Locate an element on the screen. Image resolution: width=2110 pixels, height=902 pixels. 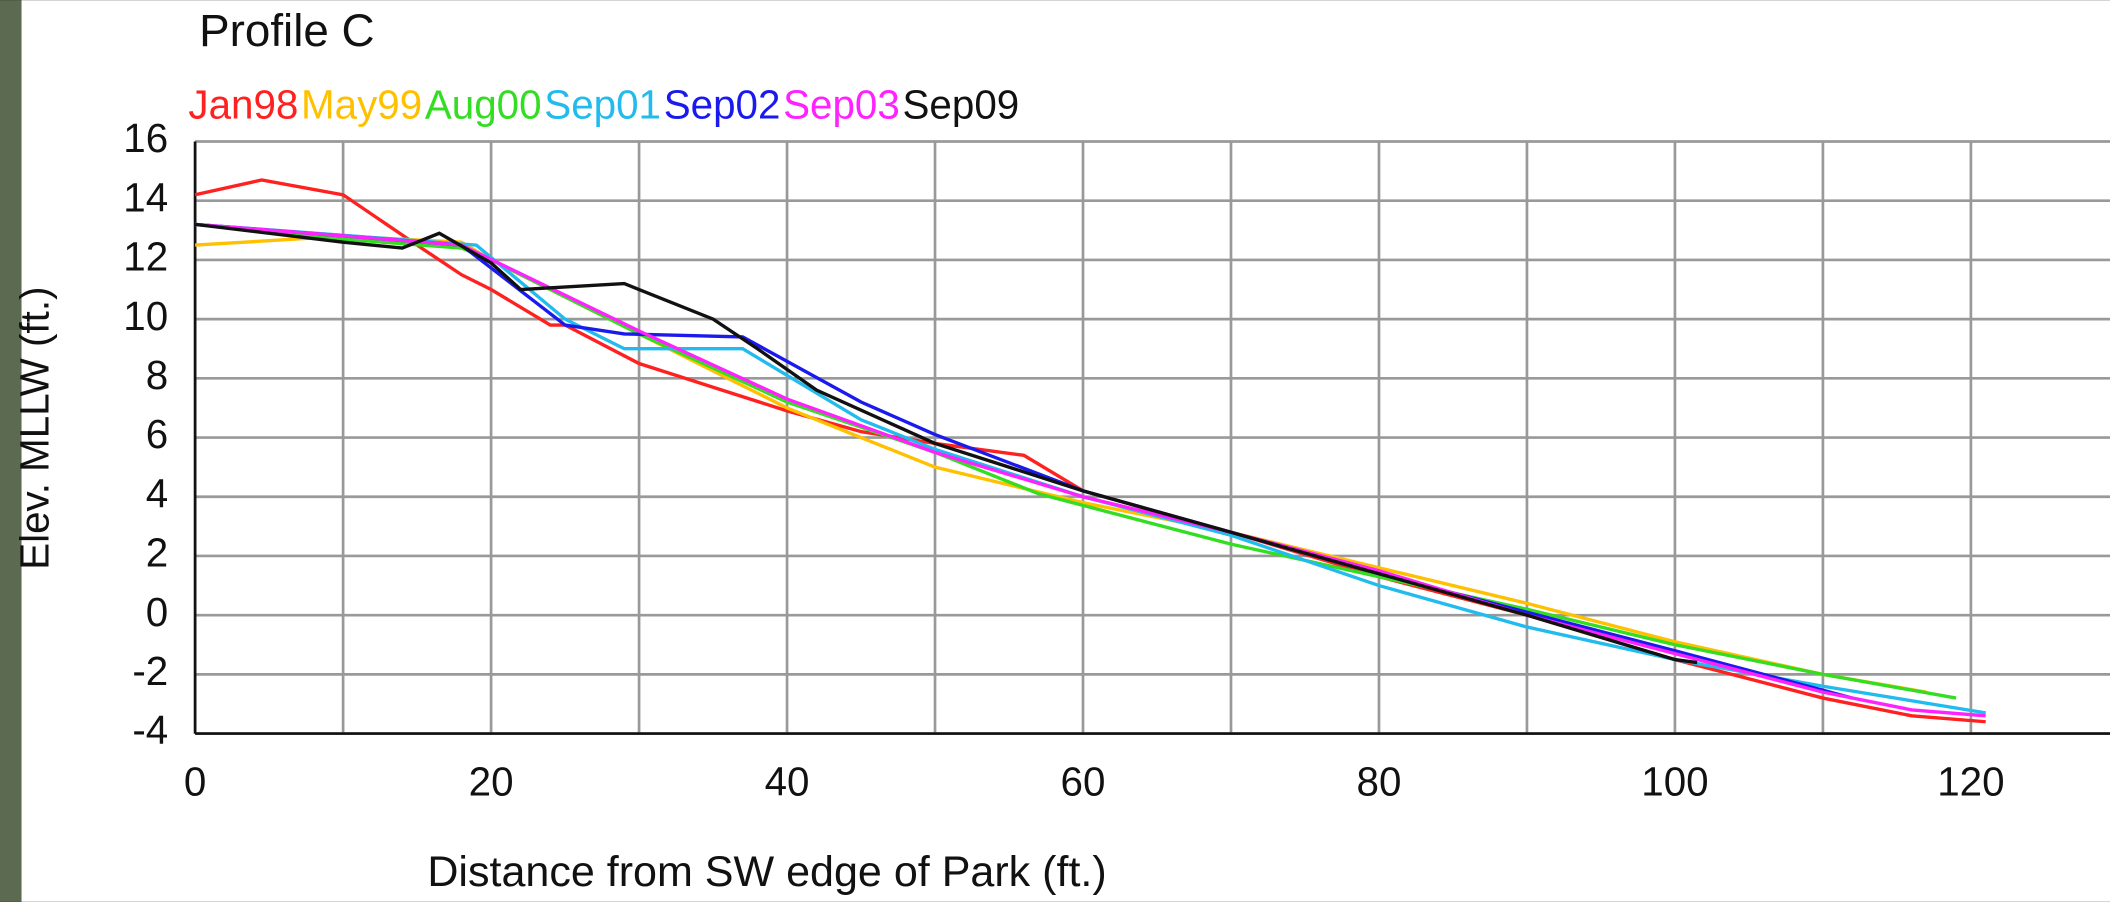
legend-entry: Sep02 is located at coordinates (722, 105).